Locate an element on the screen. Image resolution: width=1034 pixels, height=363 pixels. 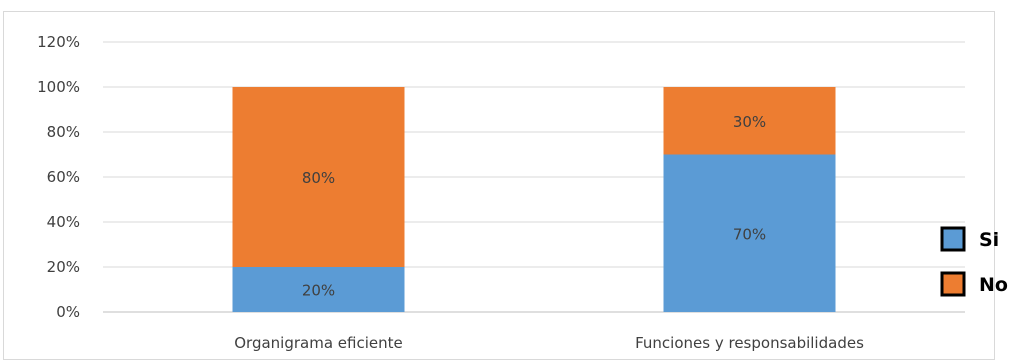
y-tick-label: 60% is located at coordinates (63, 177).